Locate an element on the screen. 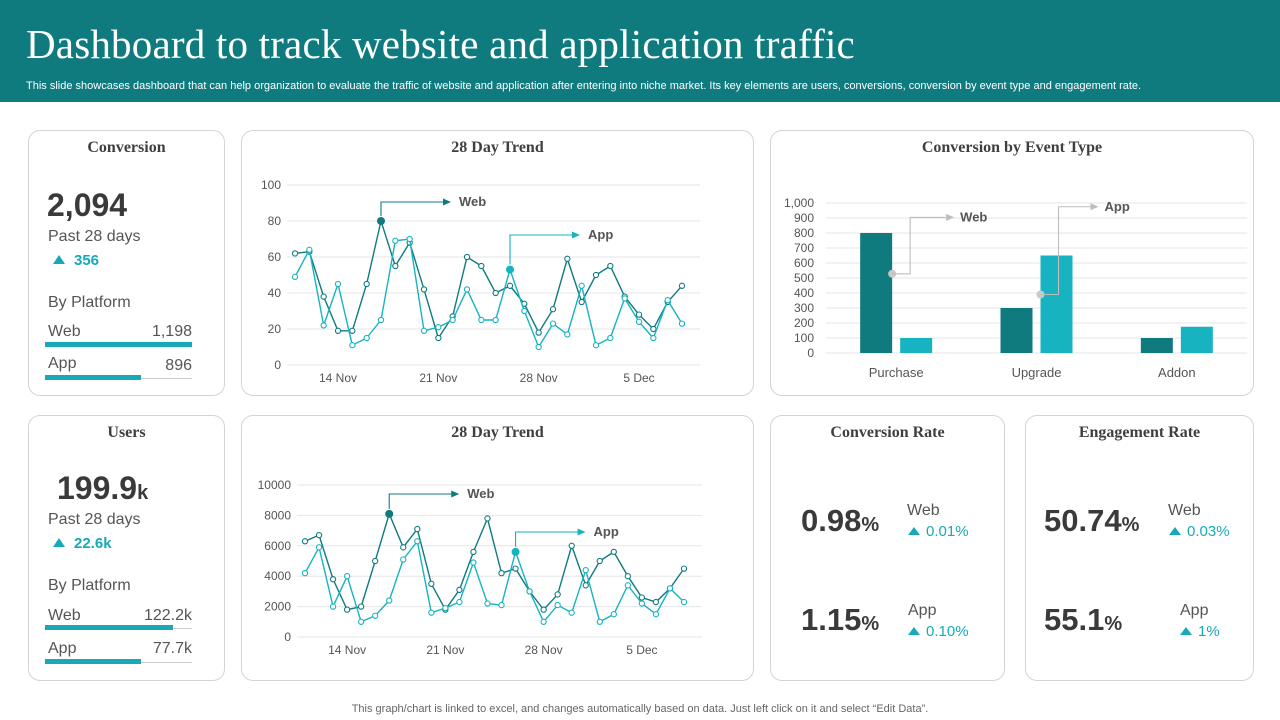 The image size is (1280, 720). conversion-app-value: 896 is located at coordinates (178, 365).